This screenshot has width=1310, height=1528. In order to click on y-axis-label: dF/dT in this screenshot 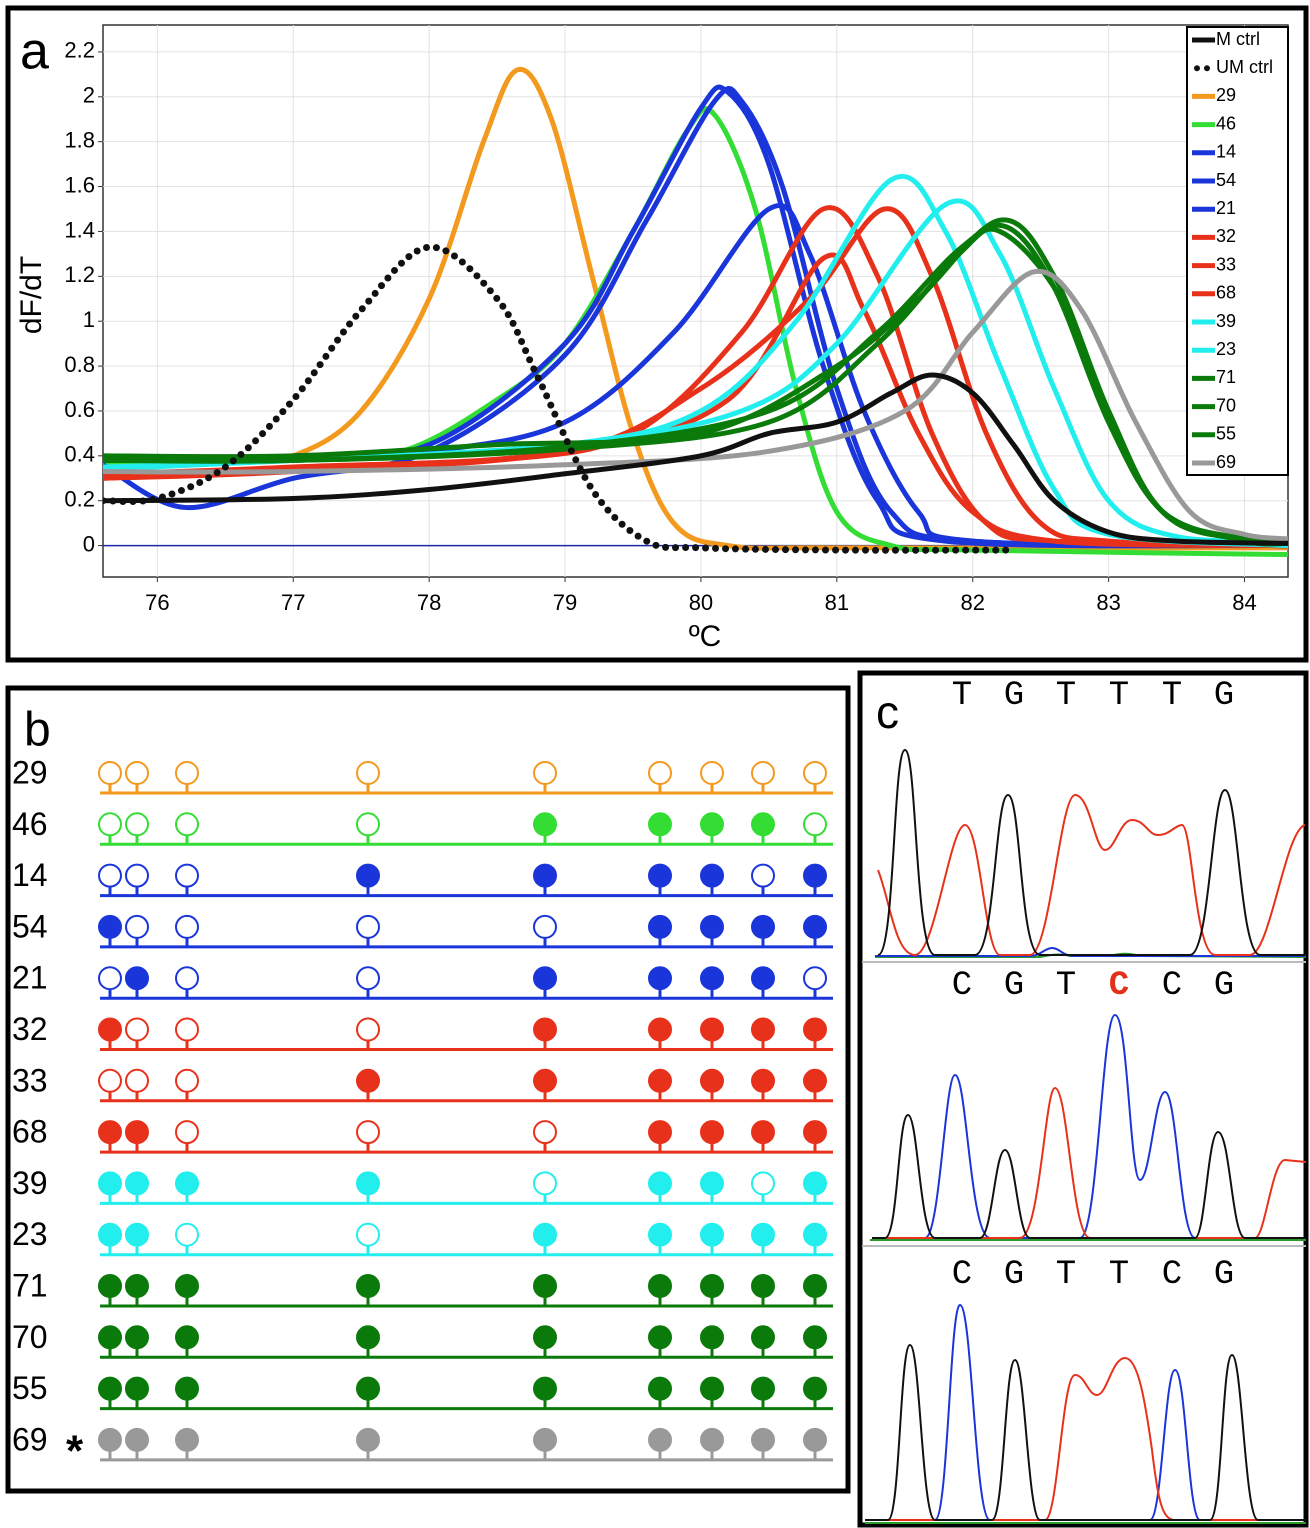, I will do `click(31, 295)`.